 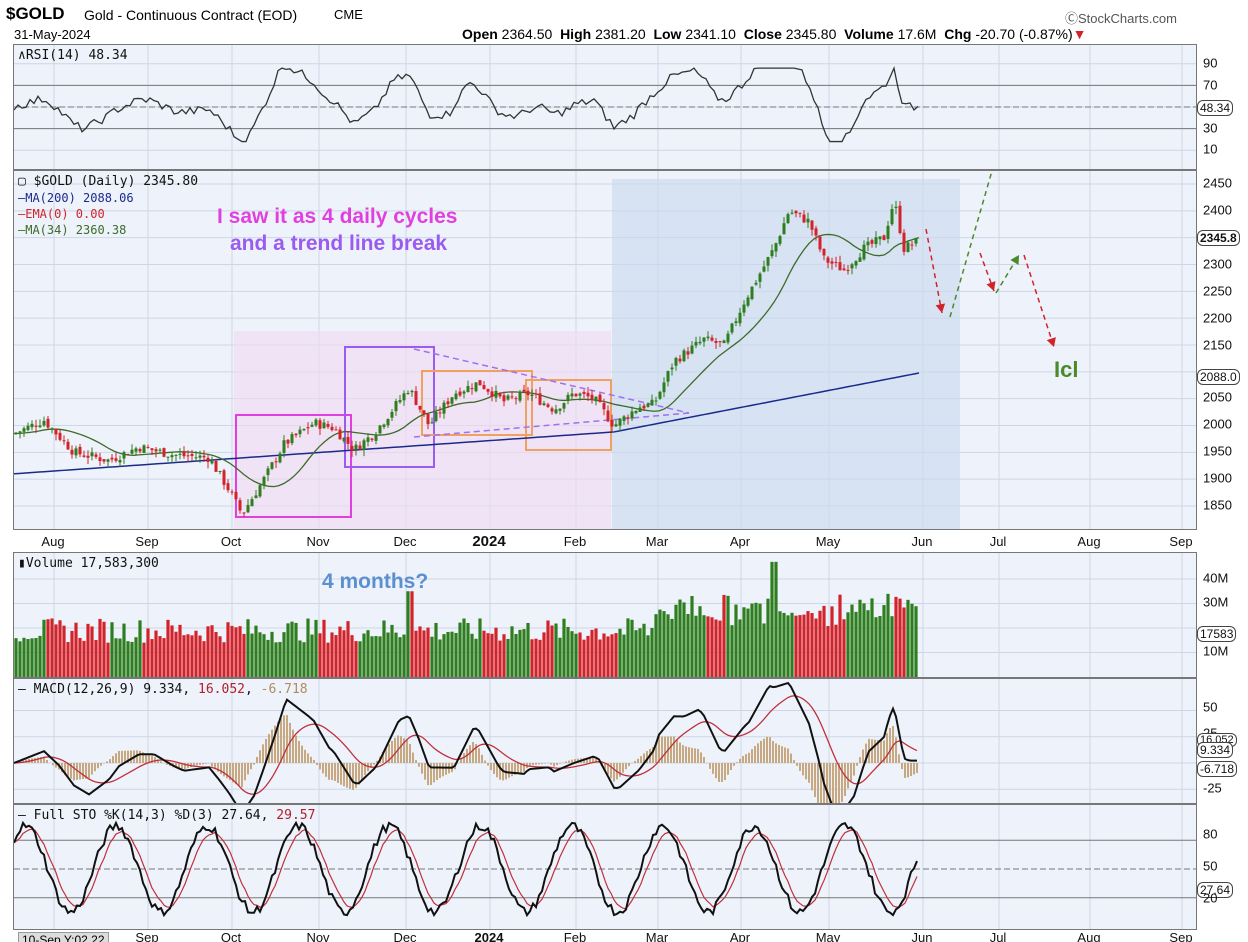 I want to click on macd-axis: 50 25 16.052 9.334 -6.718 -25, so click(x=1222, y=741).